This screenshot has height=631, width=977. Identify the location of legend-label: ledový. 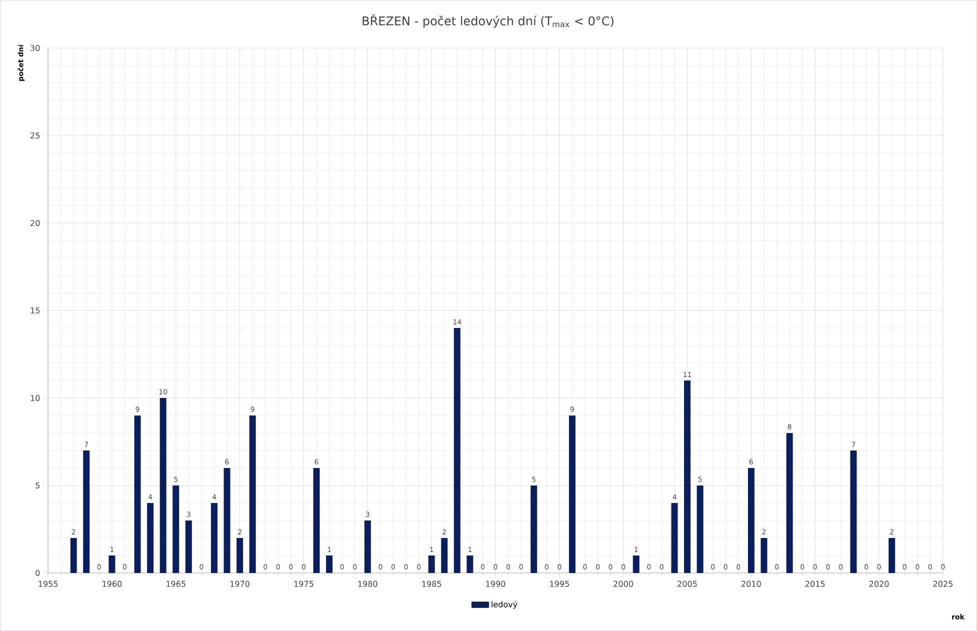
(505, 604).